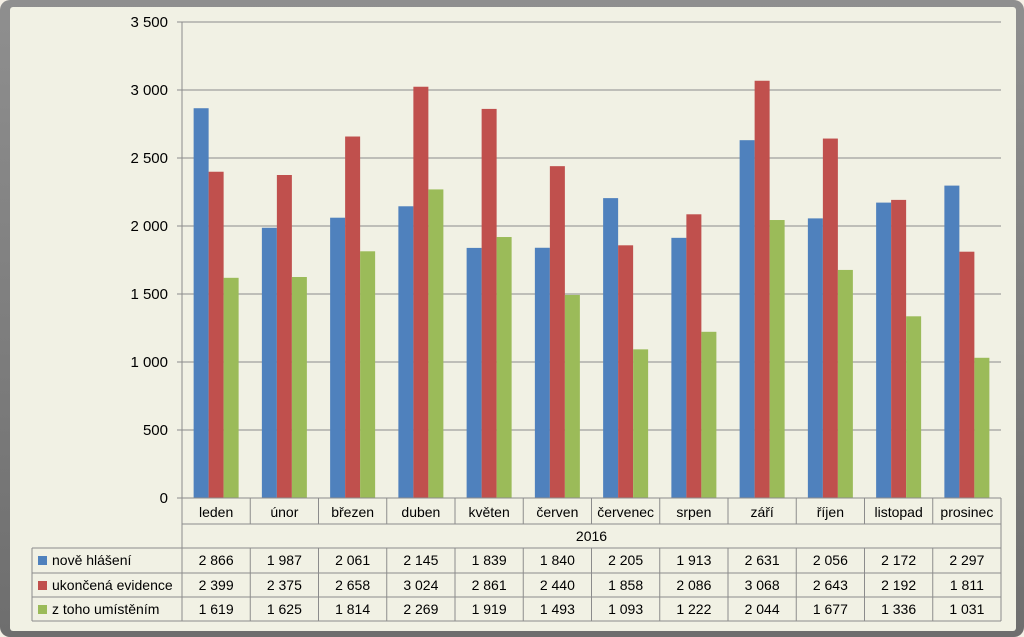  I want to click on data-table-value: 2 192, so click(898, 585).